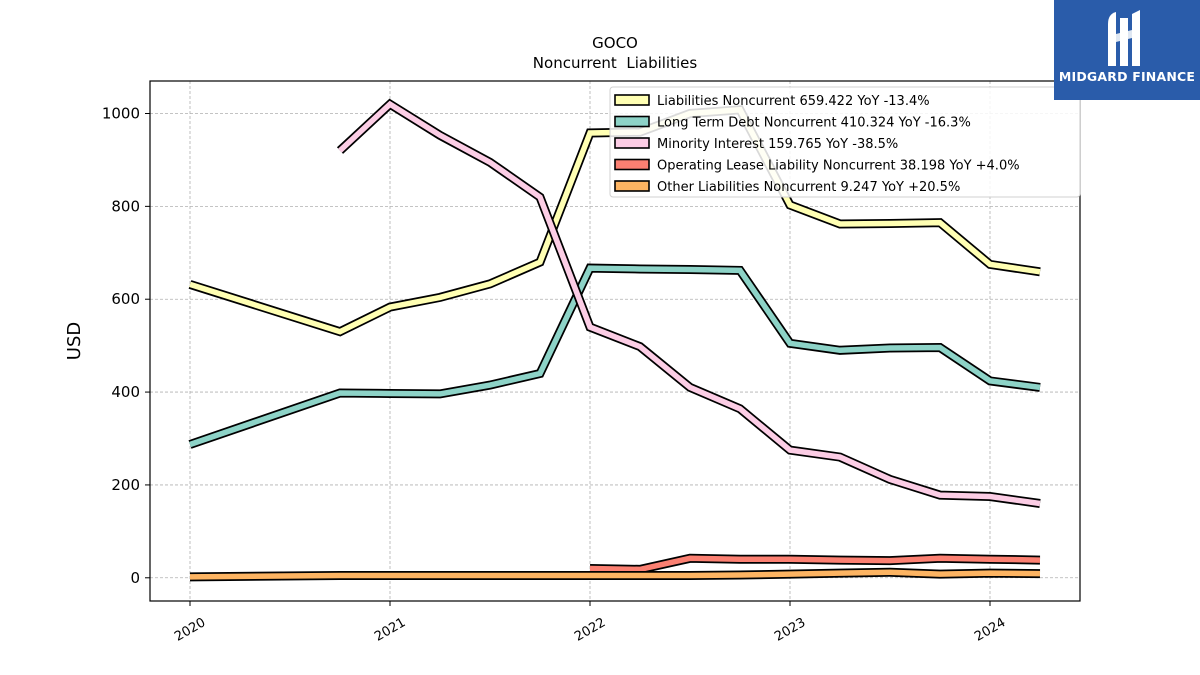  I want to click on y-tick-label: 800, so click(125, 206).